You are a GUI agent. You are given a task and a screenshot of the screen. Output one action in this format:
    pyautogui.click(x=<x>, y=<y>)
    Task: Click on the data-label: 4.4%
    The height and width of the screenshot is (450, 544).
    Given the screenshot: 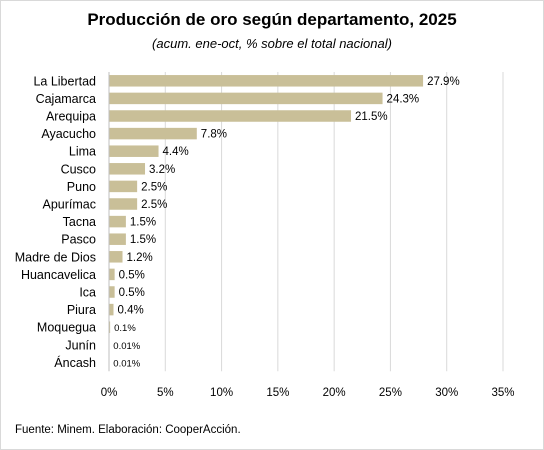 What is the action you would take?
    pyautogui.click(x=176, y=152)
    